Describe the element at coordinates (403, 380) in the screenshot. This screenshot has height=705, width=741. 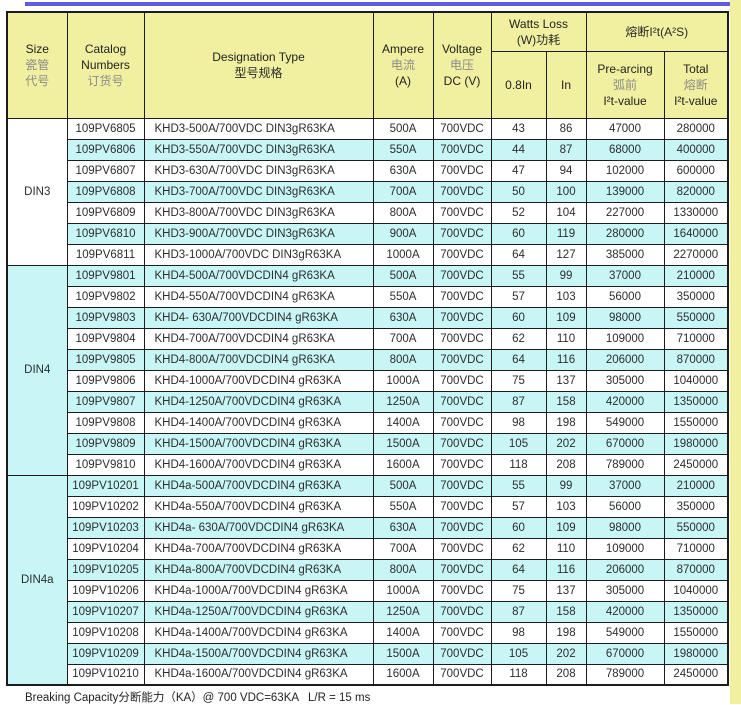
I see `ampere-cell: 1000A` at that location.